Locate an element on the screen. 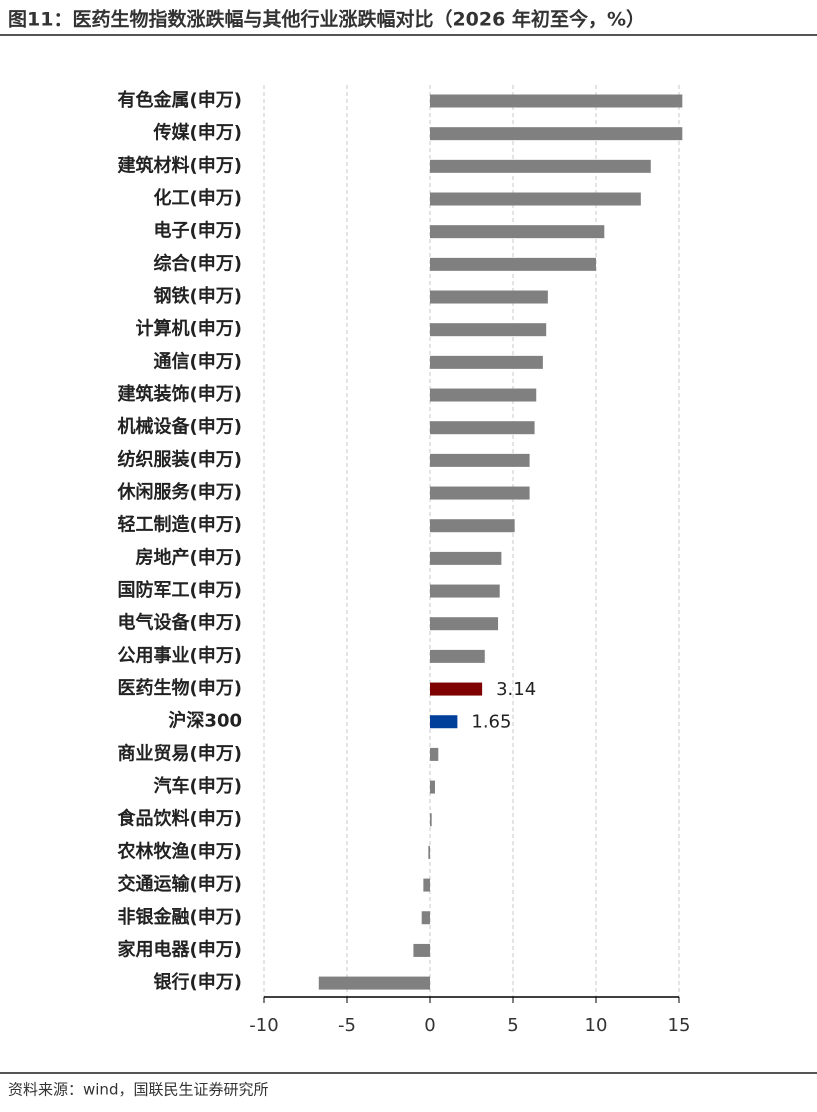 This screenshot has height=1112, width=817. x-tick-label: 10 is located at coordinates (596, 1025).